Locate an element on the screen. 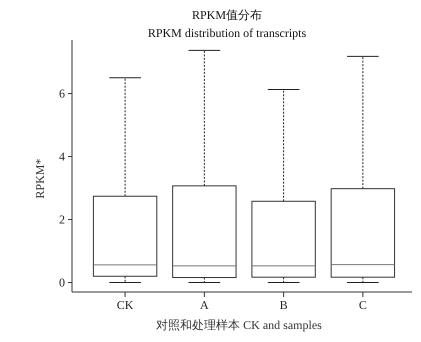 The width and height of the screenshot is (421, 342). y-tick-label: 0 is located at coordinates (62, 283).